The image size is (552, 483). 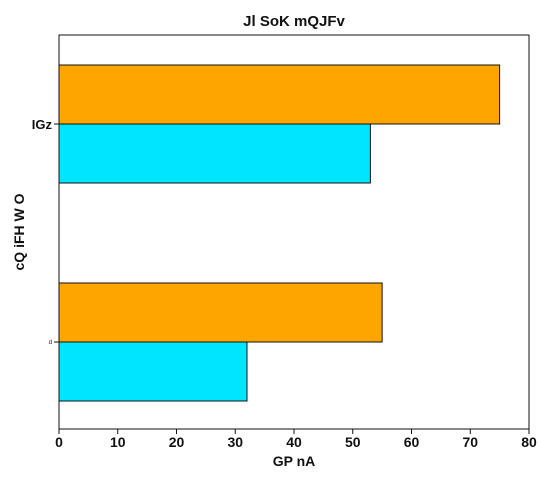 What do you see at coordinates (412, 442) in the screenshot?
I see `x-tick-label: 60` at bounding box center [412, 442].